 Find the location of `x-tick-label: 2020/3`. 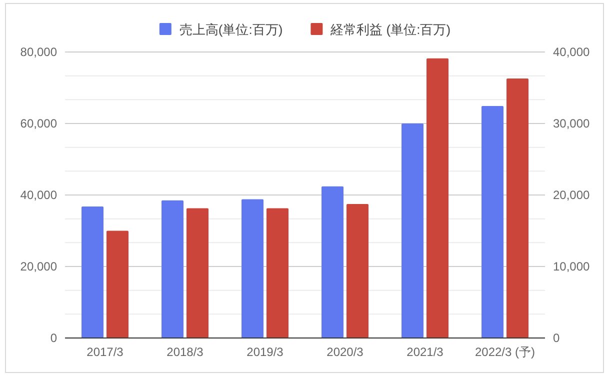

x-tick-label: 2020/3 is located at coordinates (345, 352).